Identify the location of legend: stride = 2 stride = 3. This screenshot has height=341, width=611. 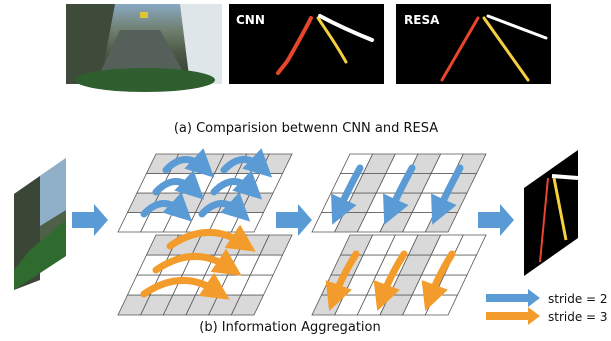
(547, 307).